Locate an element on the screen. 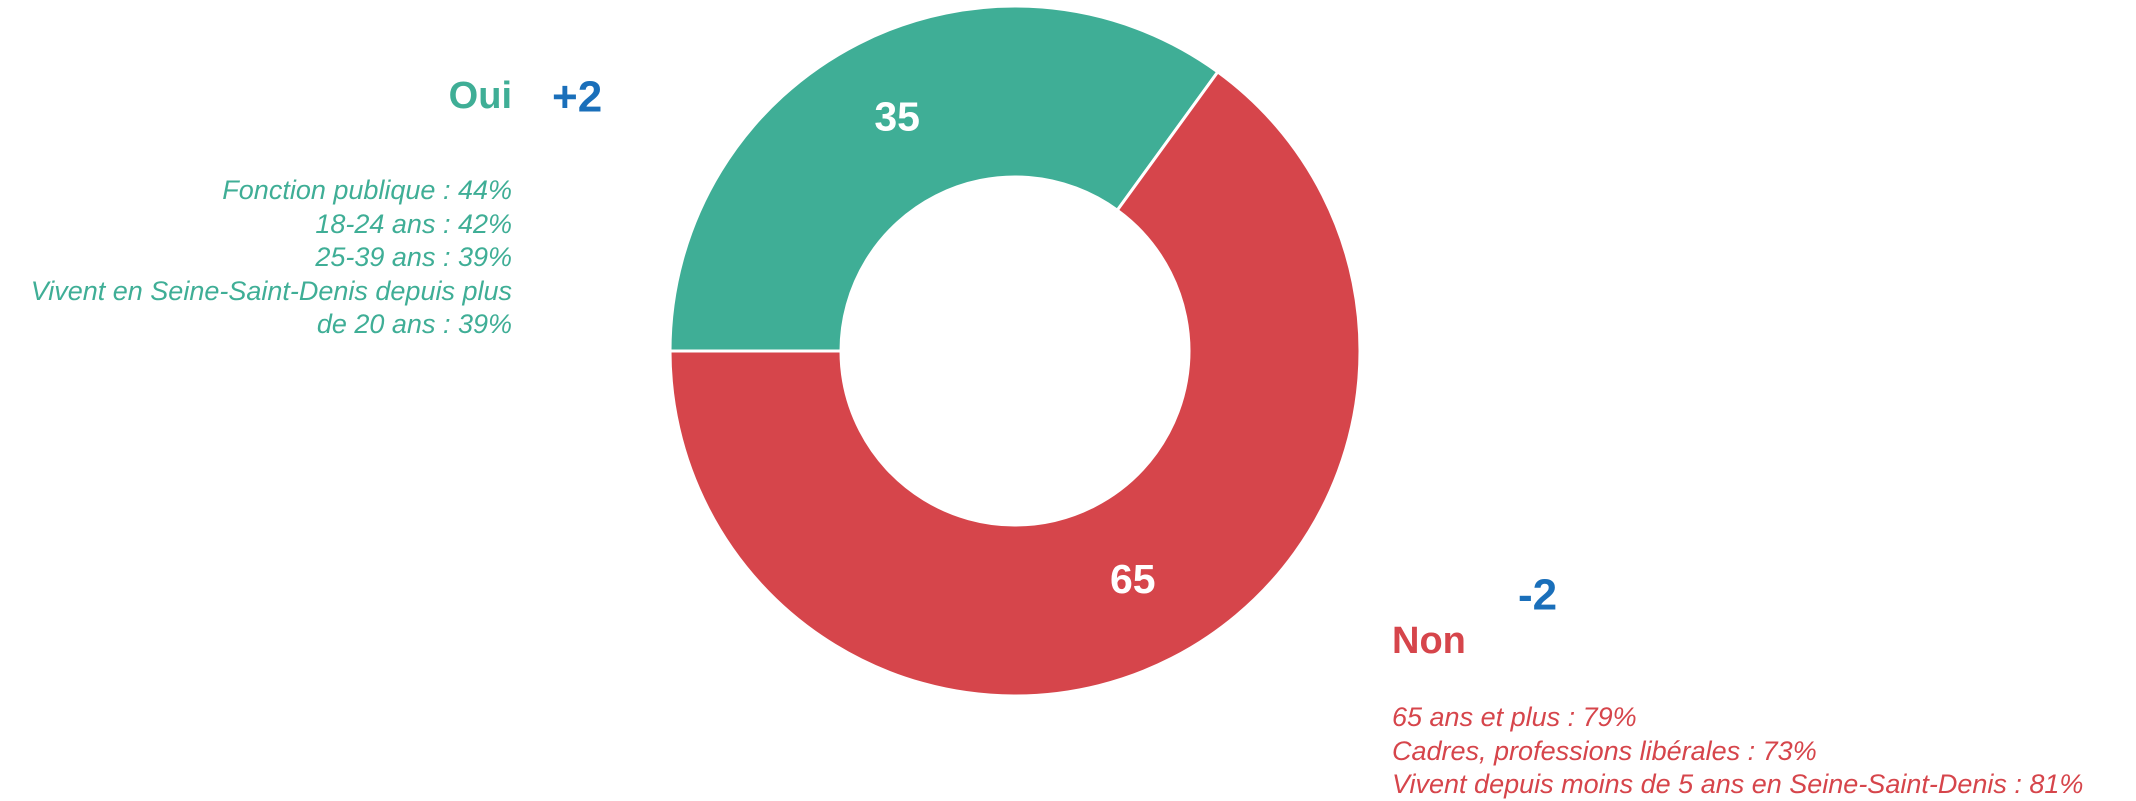 This screenshot has height=801, width=2136. note-line: Fonction publique : 44% is located at coordinates (367, 190).